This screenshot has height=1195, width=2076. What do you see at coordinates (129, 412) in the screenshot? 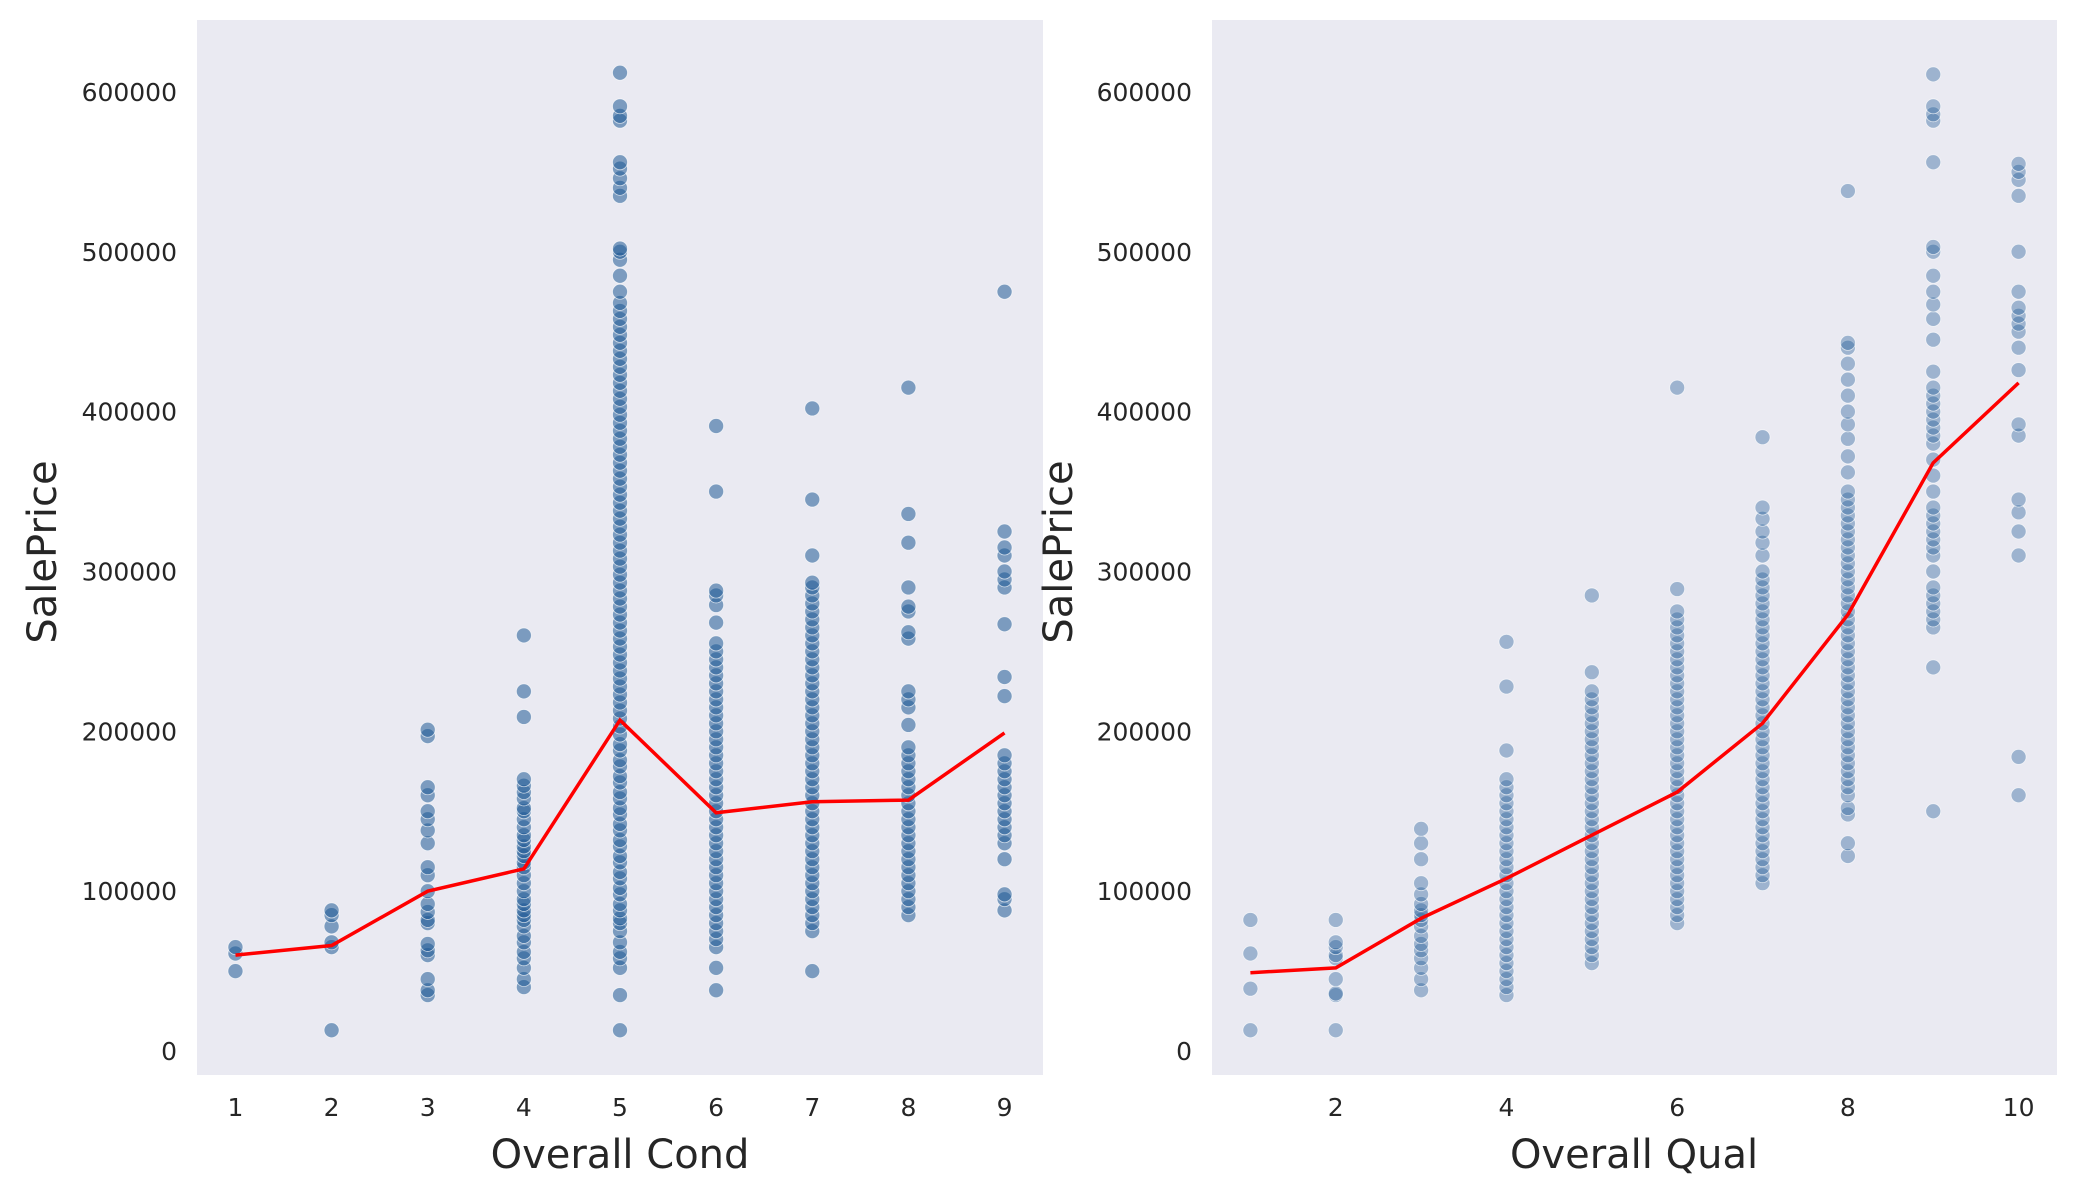
I see `y-tick-label-overall-cond-4: 400000` at bounding box center [129, 412].